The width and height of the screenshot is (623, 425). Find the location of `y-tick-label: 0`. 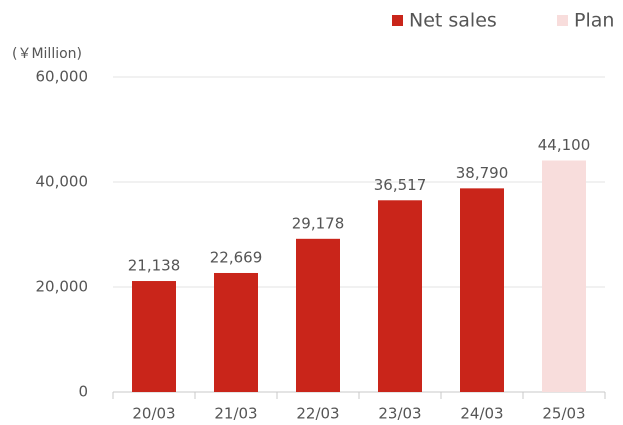

y-tick-label: 0 is located at coordinates (83, 392).